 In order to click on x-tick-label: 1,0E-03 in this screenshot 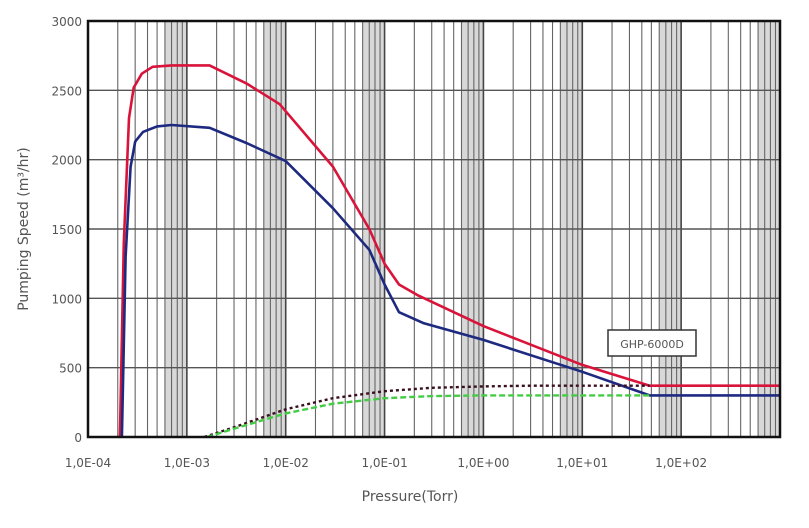, I will do `click(187, 463)`.